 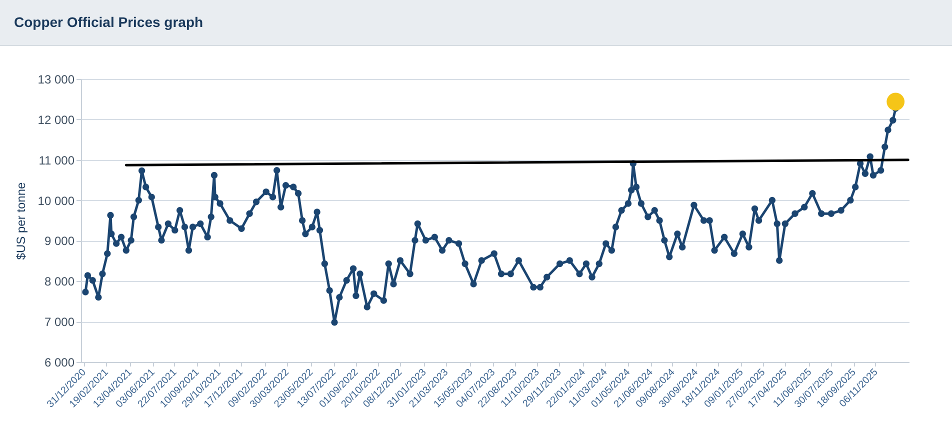 What do you see at coordinates (476, 23) in the screenshot?
I see `chart-title: Copper Official Prices graph` at bounding box center [476, 23].